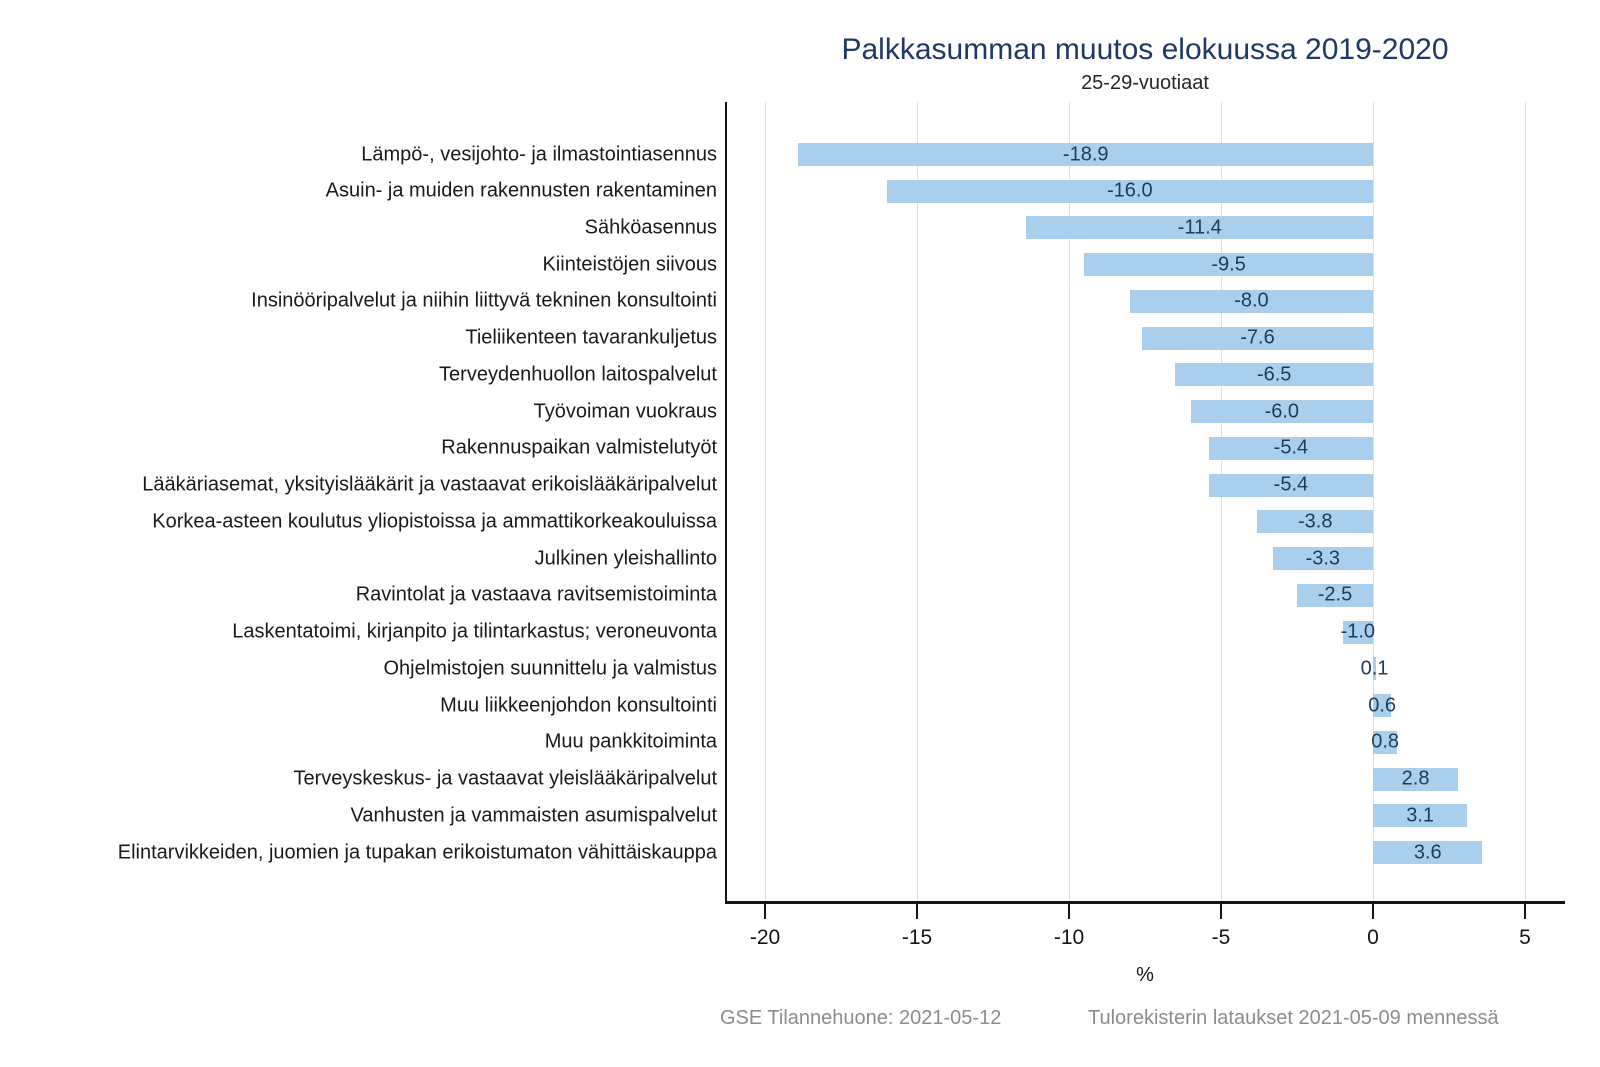 This screenshot has width=1600, height=1067. I want to click on bar-value-label: 2.8, so click(1415, 778).